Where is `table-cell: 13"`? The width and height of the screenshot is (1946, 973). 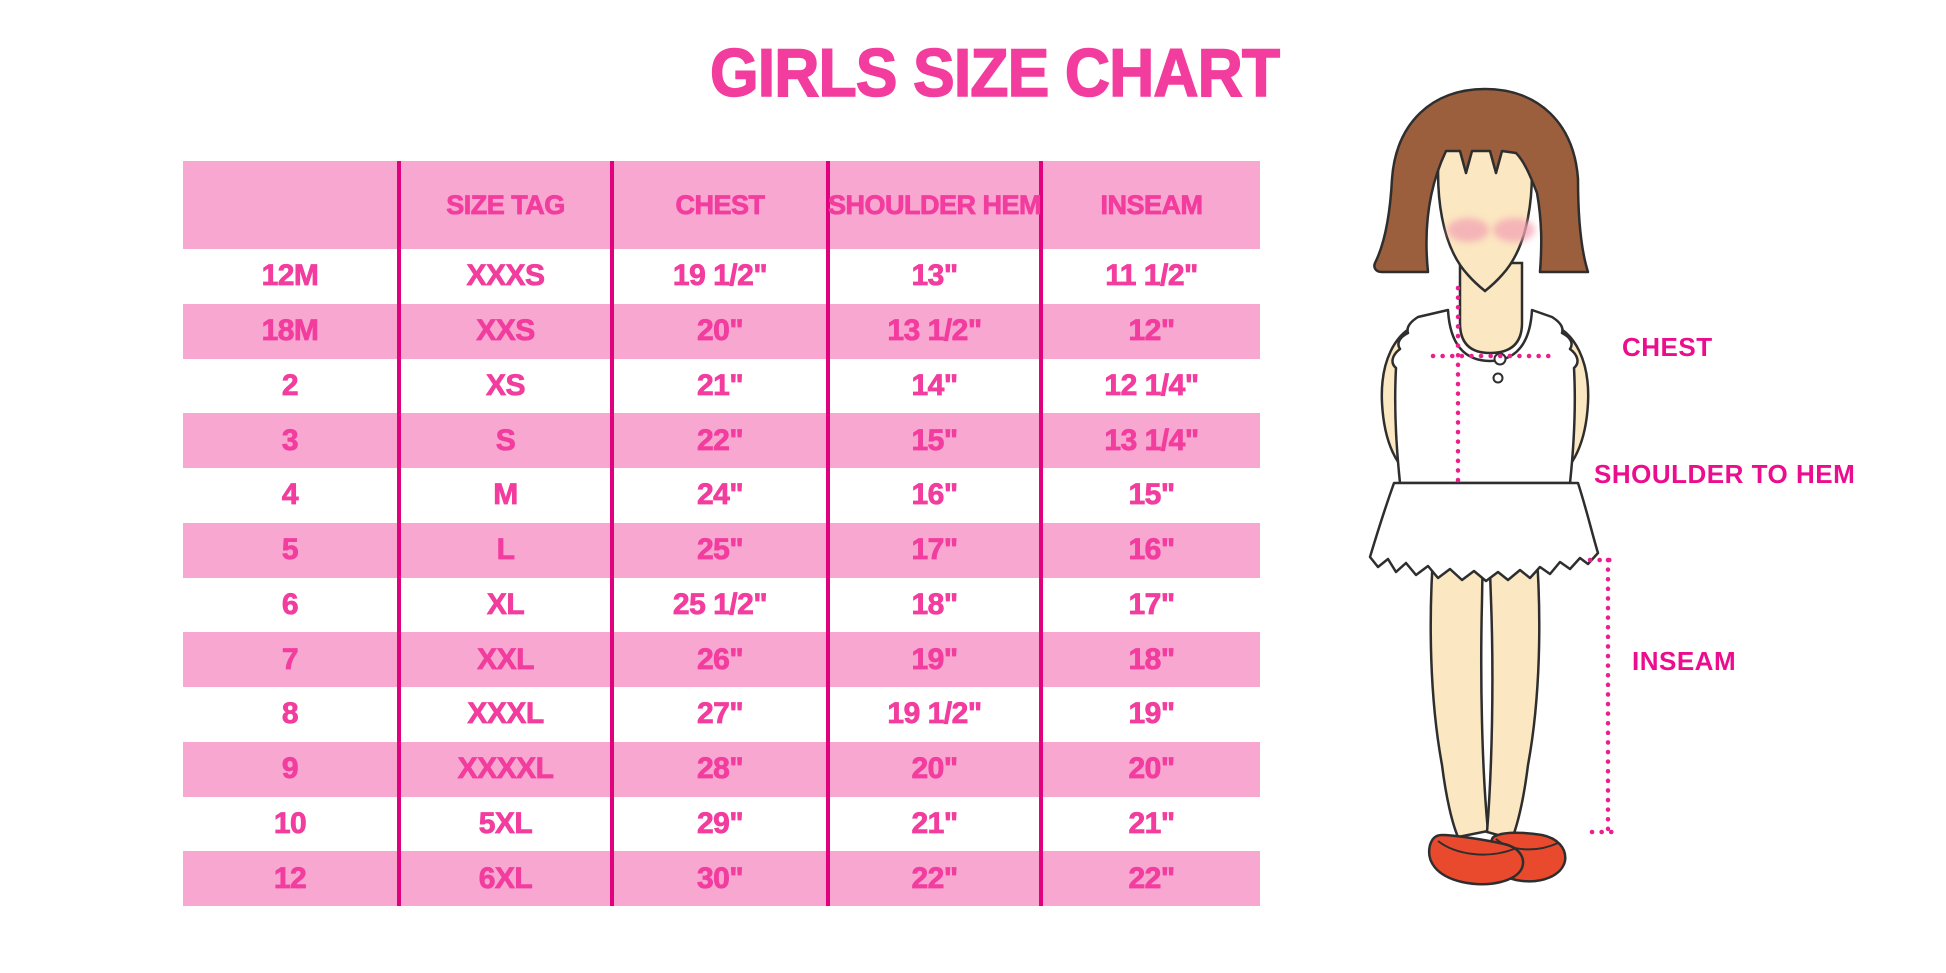
table-cell: 13" is located at coordinates (936, 276).